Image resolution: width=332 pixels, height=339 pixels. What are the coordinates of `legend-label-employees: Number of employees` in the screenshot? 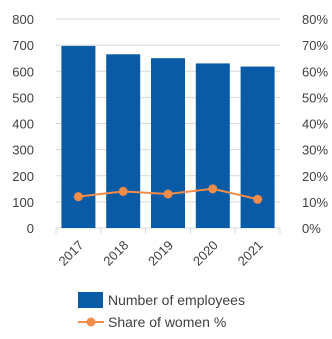 It's located at (176, 300).